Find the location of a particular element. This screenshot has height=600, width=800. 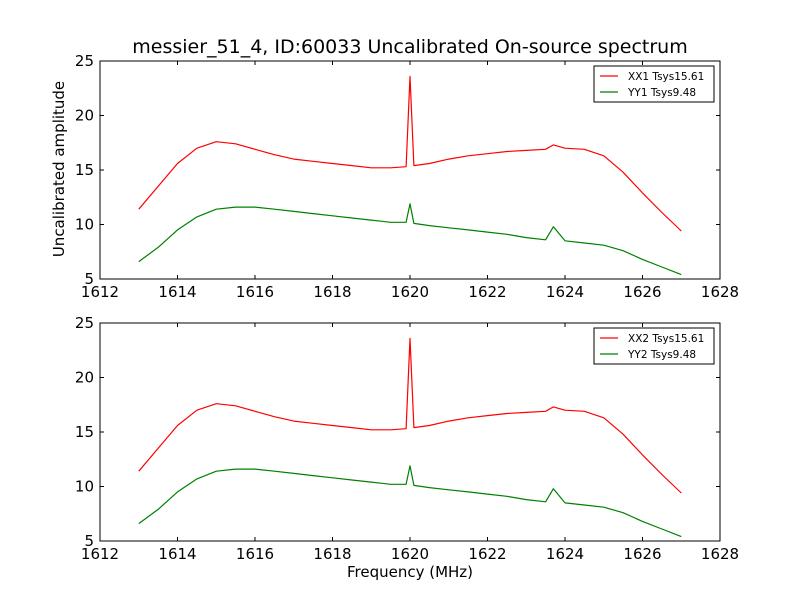

x-axis-label: Frequency (MHz) is located at coordinates (410, 572).